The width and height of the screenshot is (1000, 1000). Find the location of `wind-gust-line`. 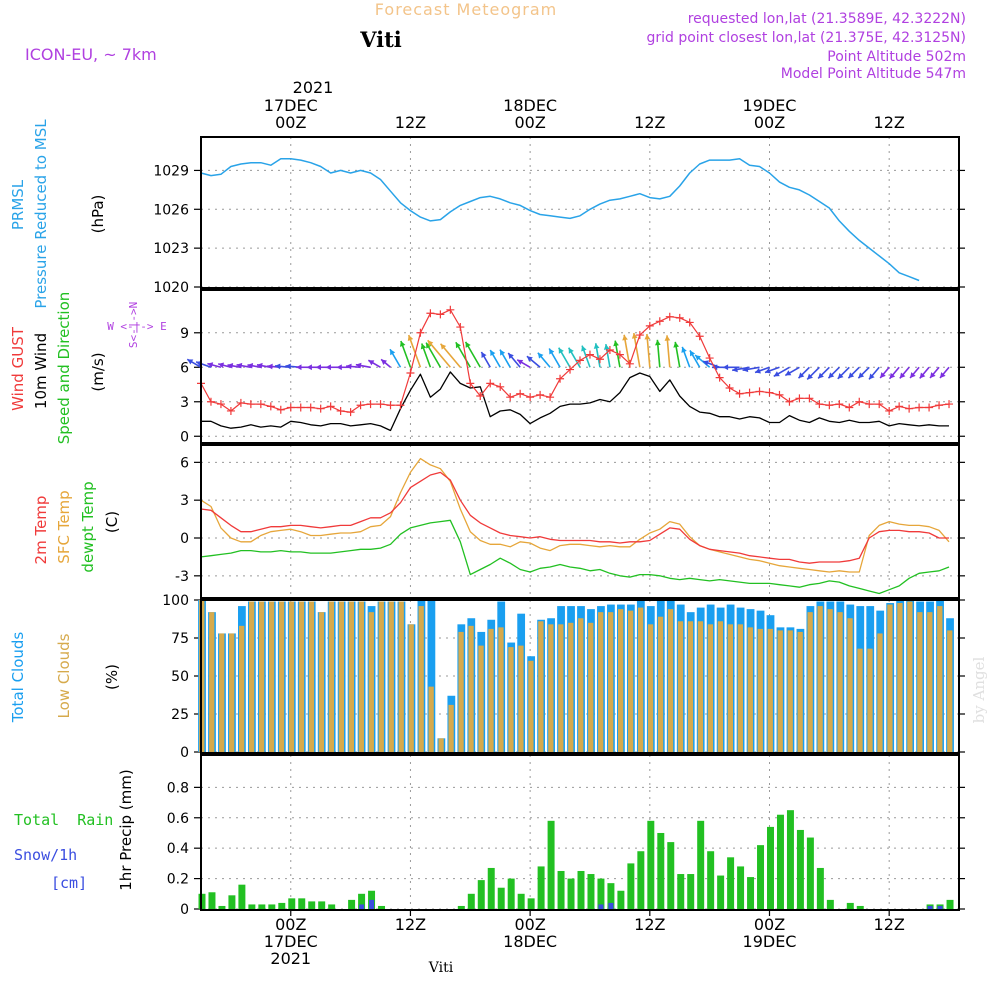

wind-gust-line is located at coordinates (575, 361).